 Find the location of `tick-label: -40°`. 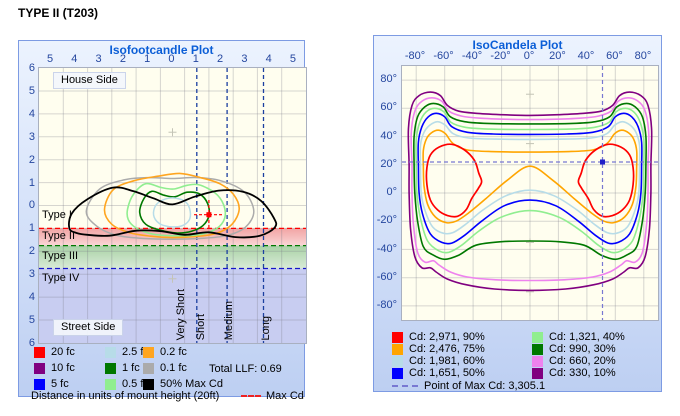

tick-label: -40° is located at coordinates (386, 248).